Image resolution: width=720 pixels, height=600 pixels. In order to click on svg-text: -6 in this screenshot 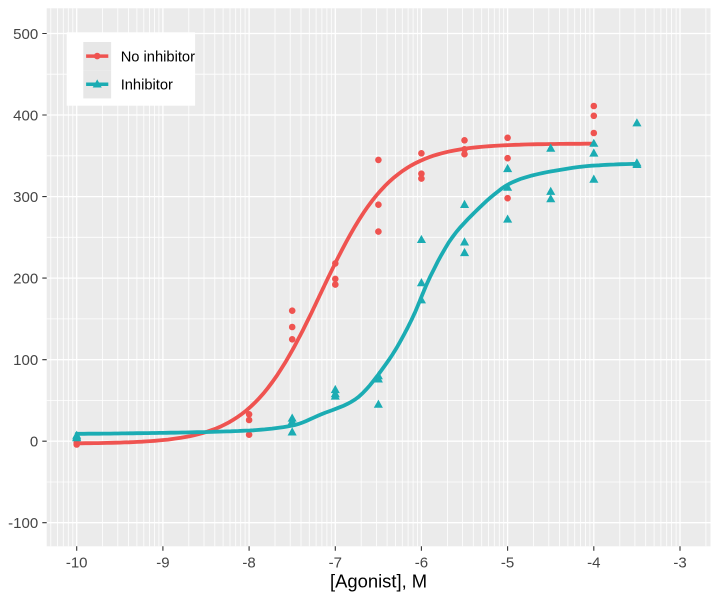, I will do `click(421, 562)`.